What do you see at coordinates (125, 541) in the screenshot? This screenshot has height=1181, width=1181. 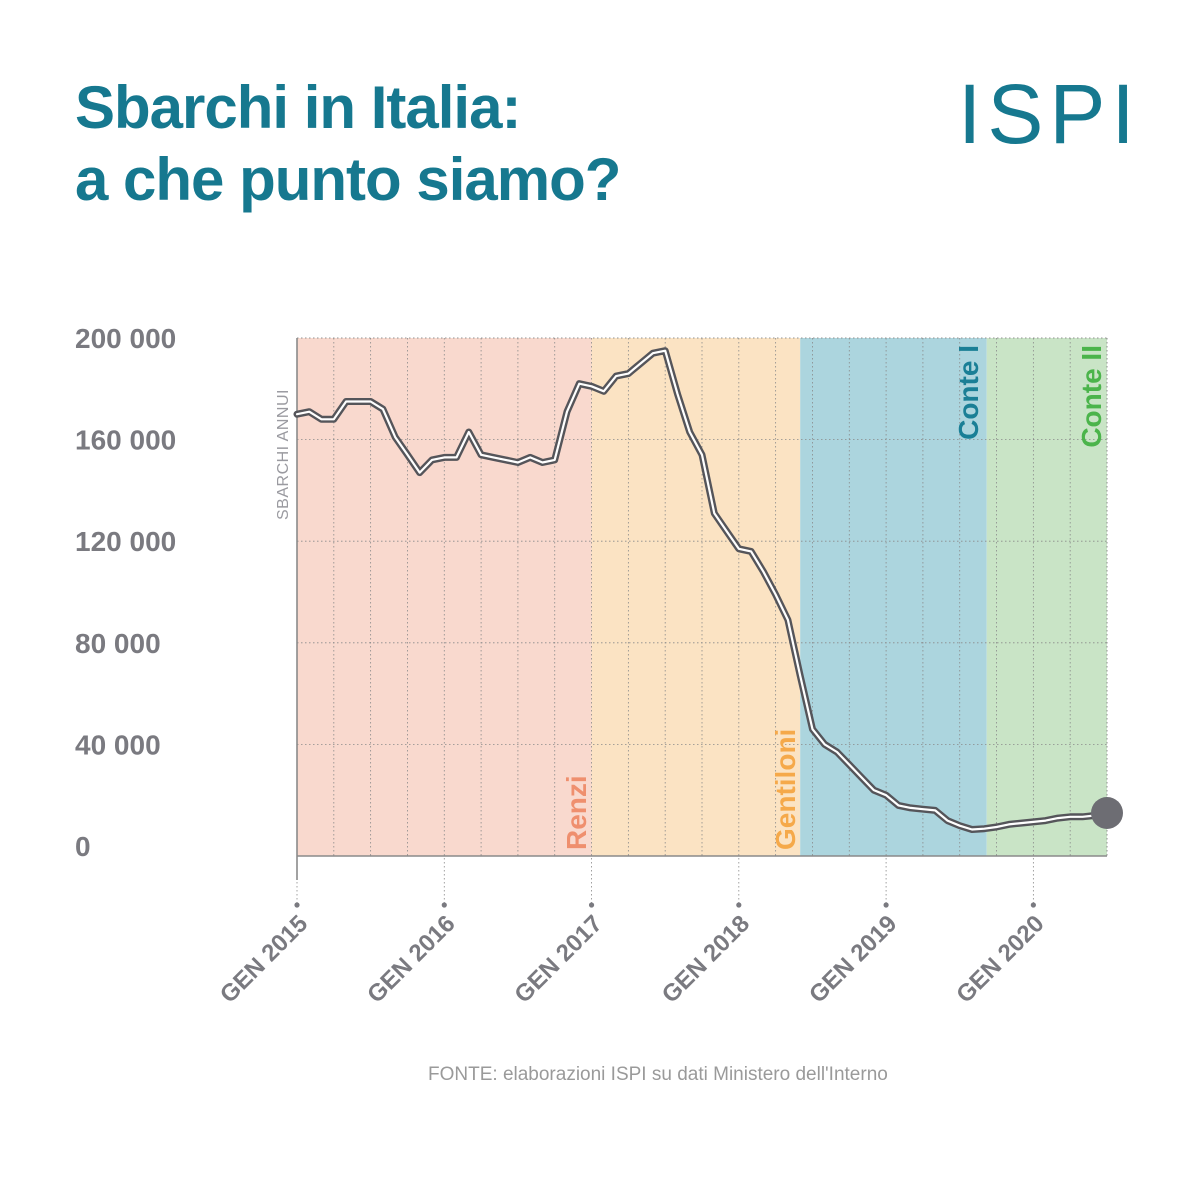 I see `y-tick-label: 120 000` at bounding box center [125, 541].